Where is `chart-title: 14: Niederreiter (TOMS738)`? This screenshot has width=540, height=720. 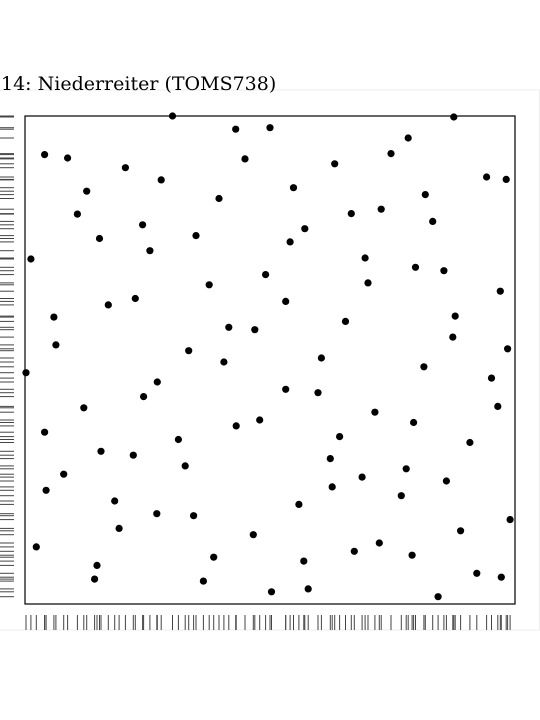 chart-title: 14: Niederreiter (TOMS738) is located at coordinates (138, 84).